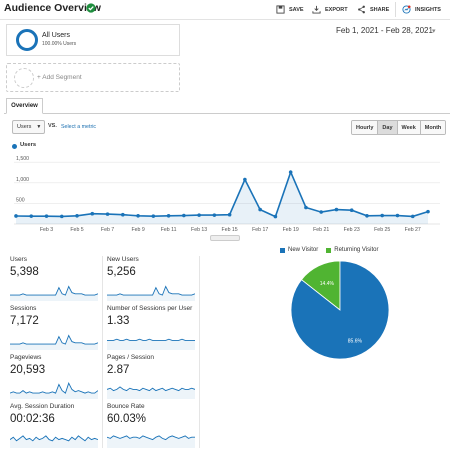  I want to click on granularity-month-button: Month, so click(433, 127).